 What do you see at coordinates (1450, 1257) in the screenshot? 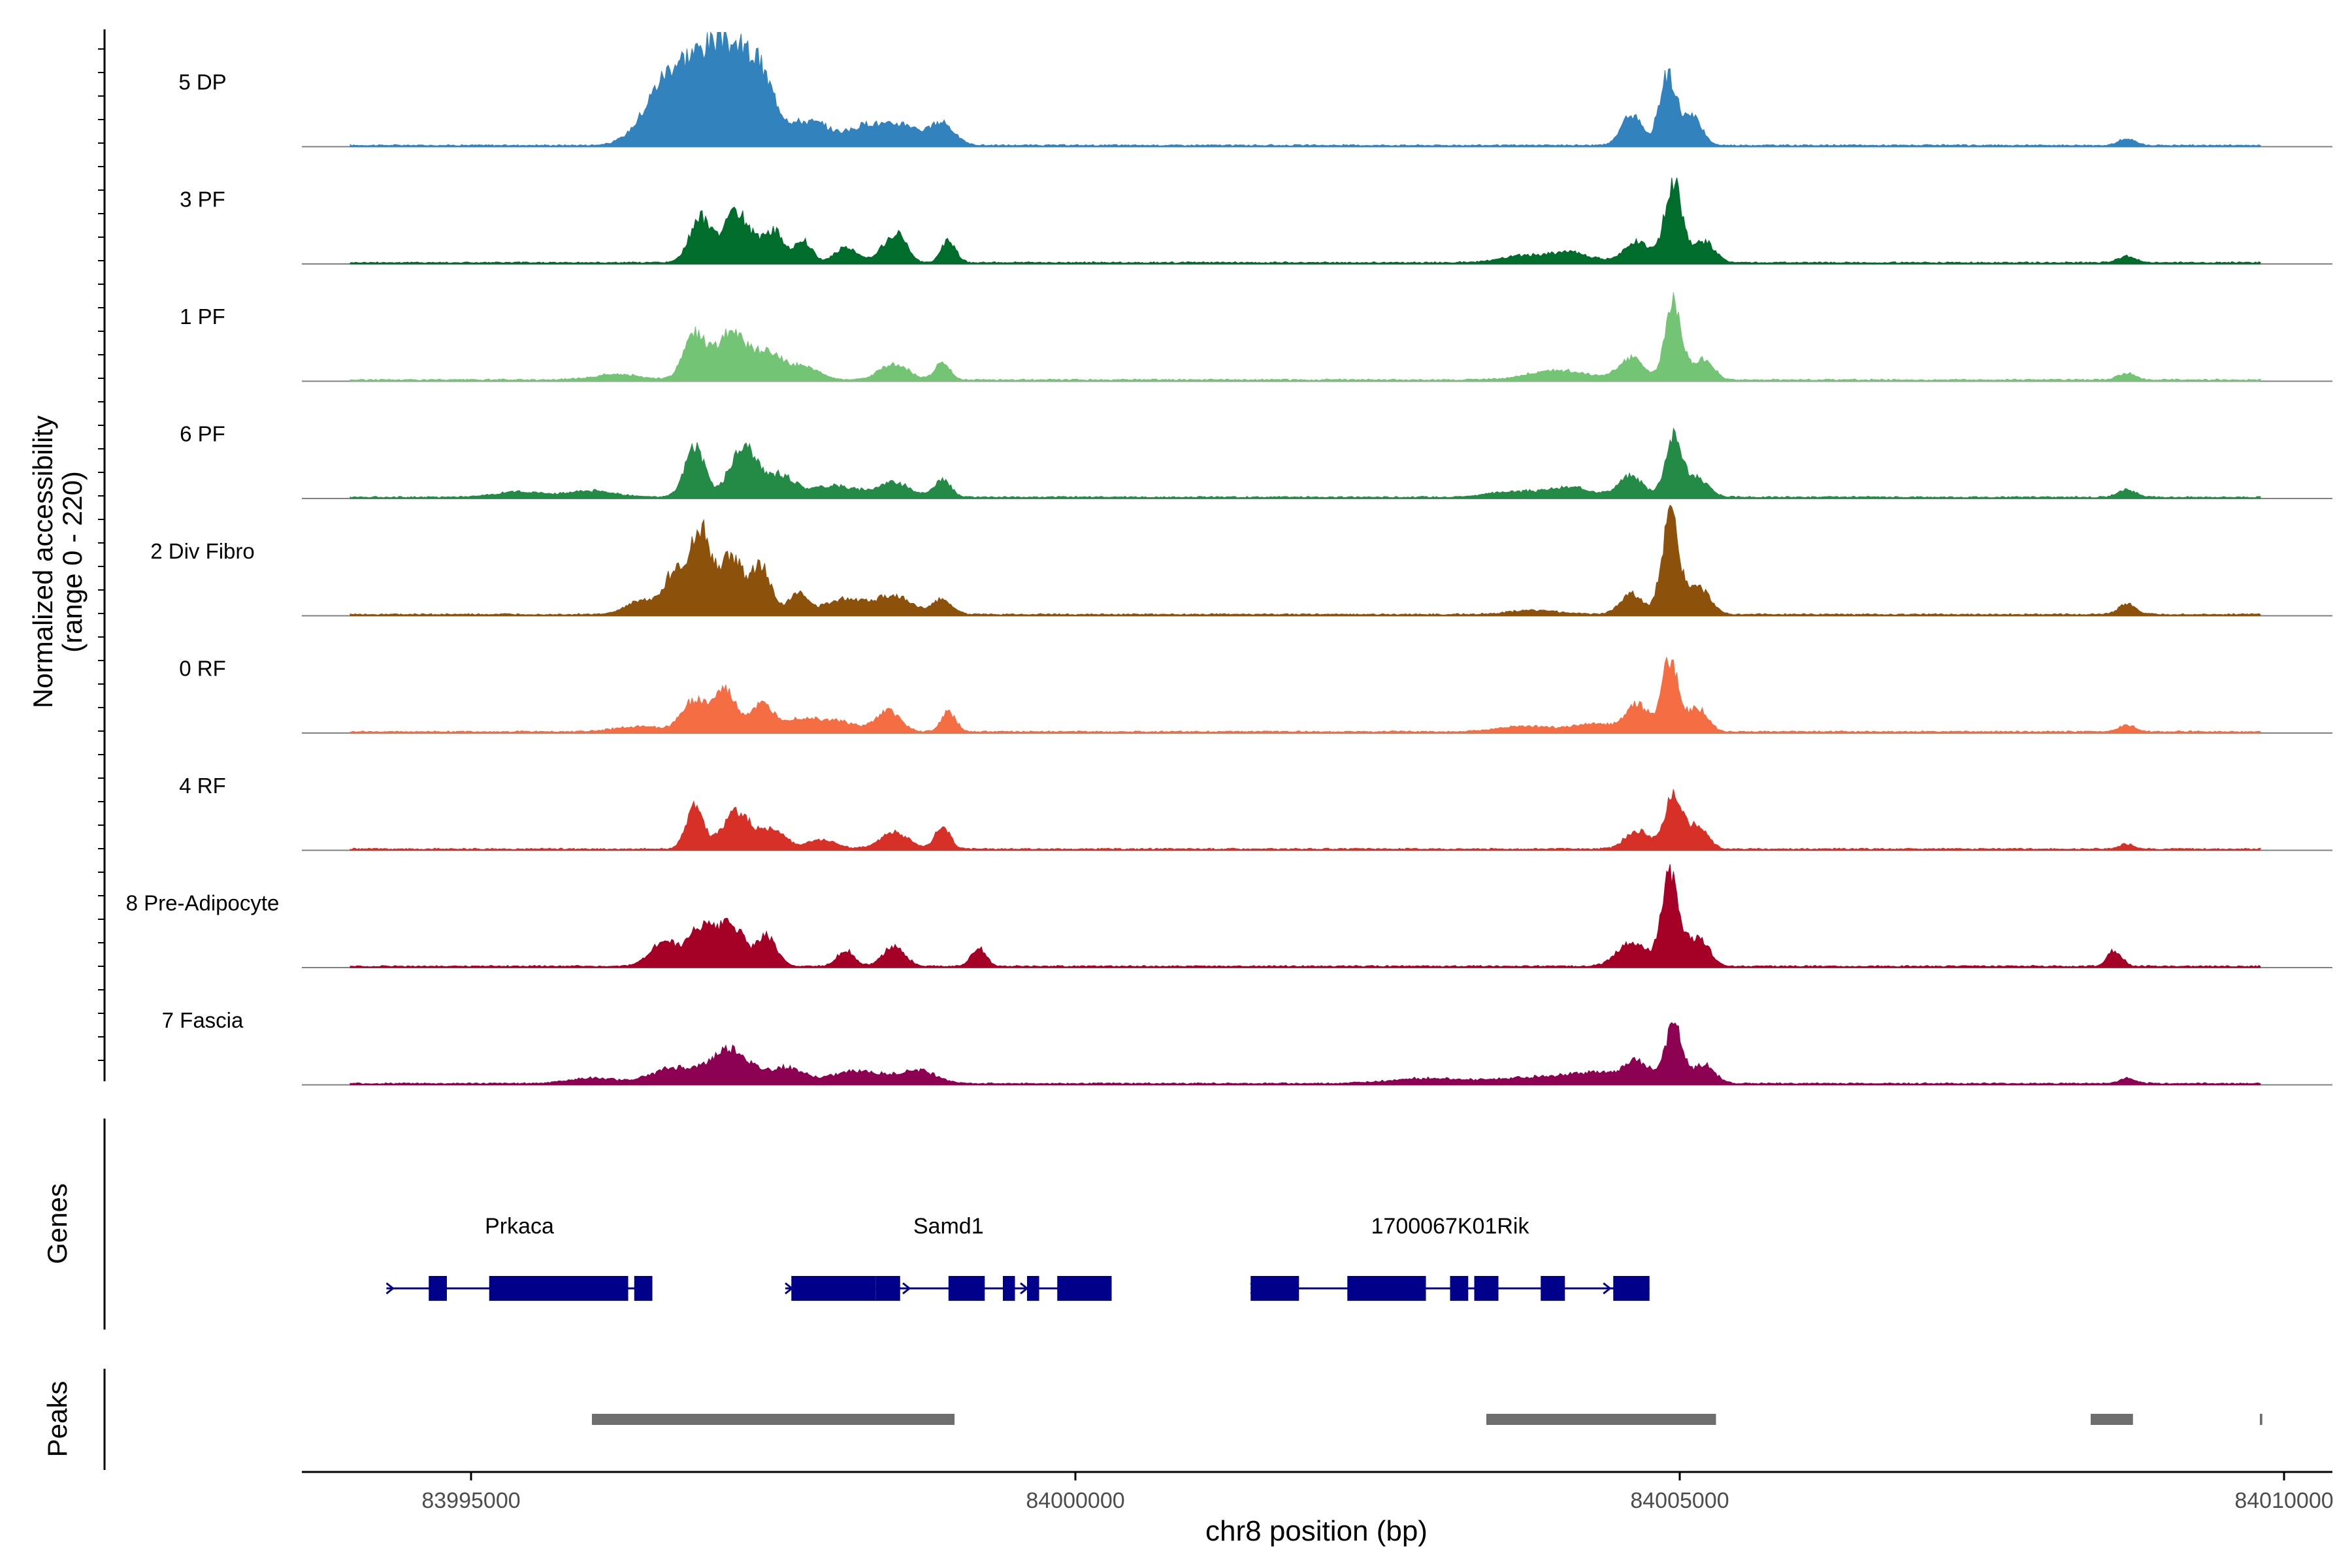
I see `gene: 1700067K01Rik` at bounding box center [1450, 1257].